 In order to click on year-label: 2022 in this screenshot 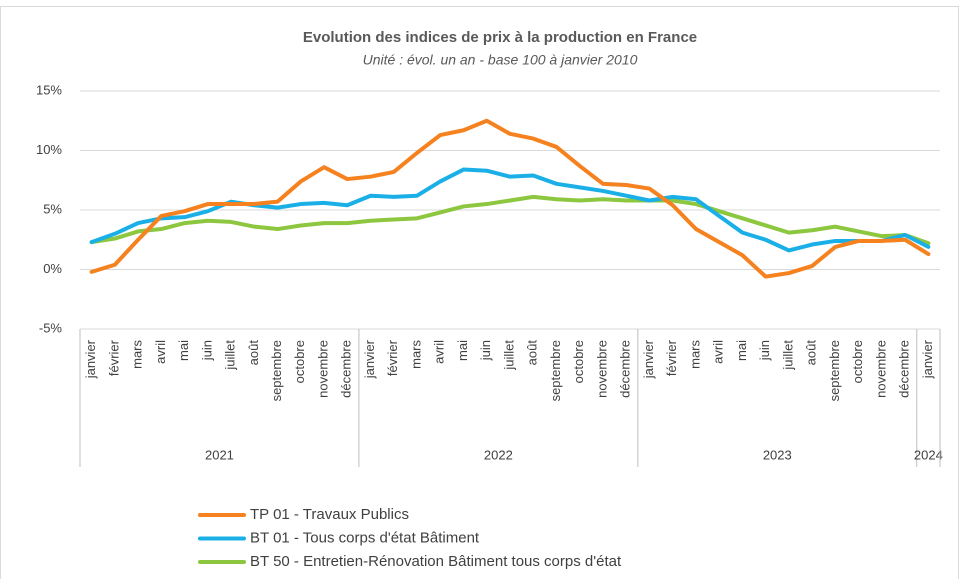, I will do `click(498, 454)`.